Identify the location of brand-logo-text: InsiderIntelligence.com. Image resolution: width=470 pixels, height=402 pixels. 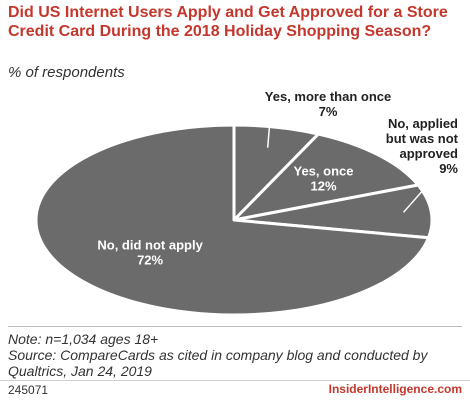
(395, 389).